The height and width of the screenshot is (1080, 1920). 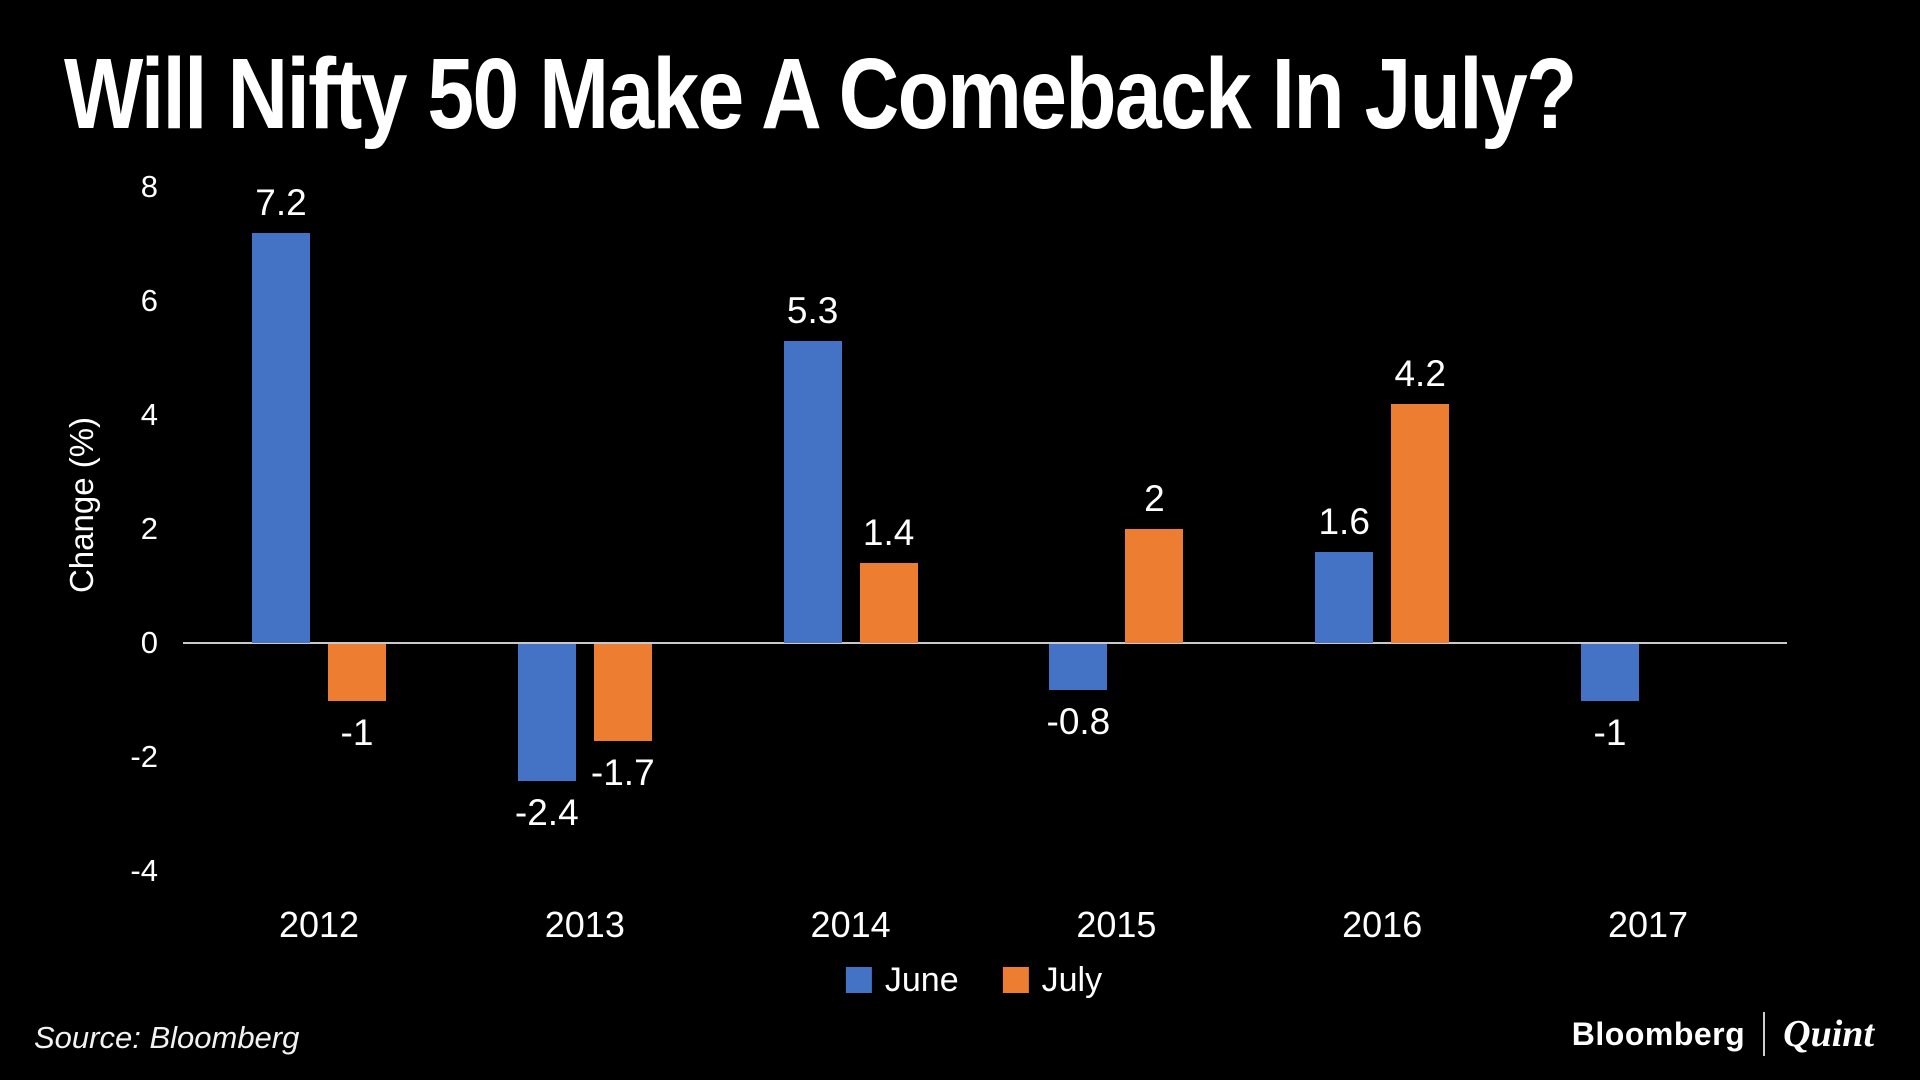 I want to click on bar-june-2016, so click(x=1344, y=597).